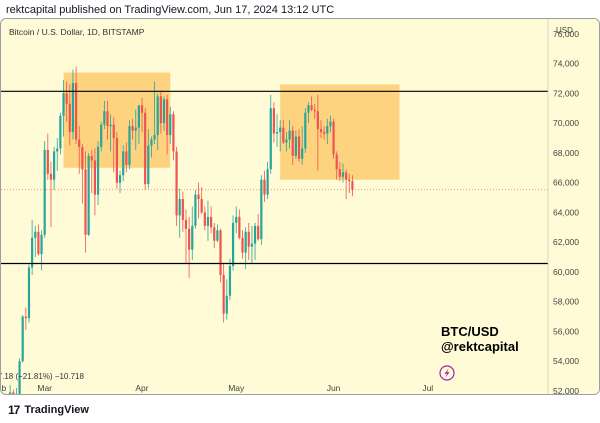 The height and width of the screenshot is (423, 600). Describe the element at coordinates (3, 388) in the screenshot. I see `time-tick-label: b` at that location.